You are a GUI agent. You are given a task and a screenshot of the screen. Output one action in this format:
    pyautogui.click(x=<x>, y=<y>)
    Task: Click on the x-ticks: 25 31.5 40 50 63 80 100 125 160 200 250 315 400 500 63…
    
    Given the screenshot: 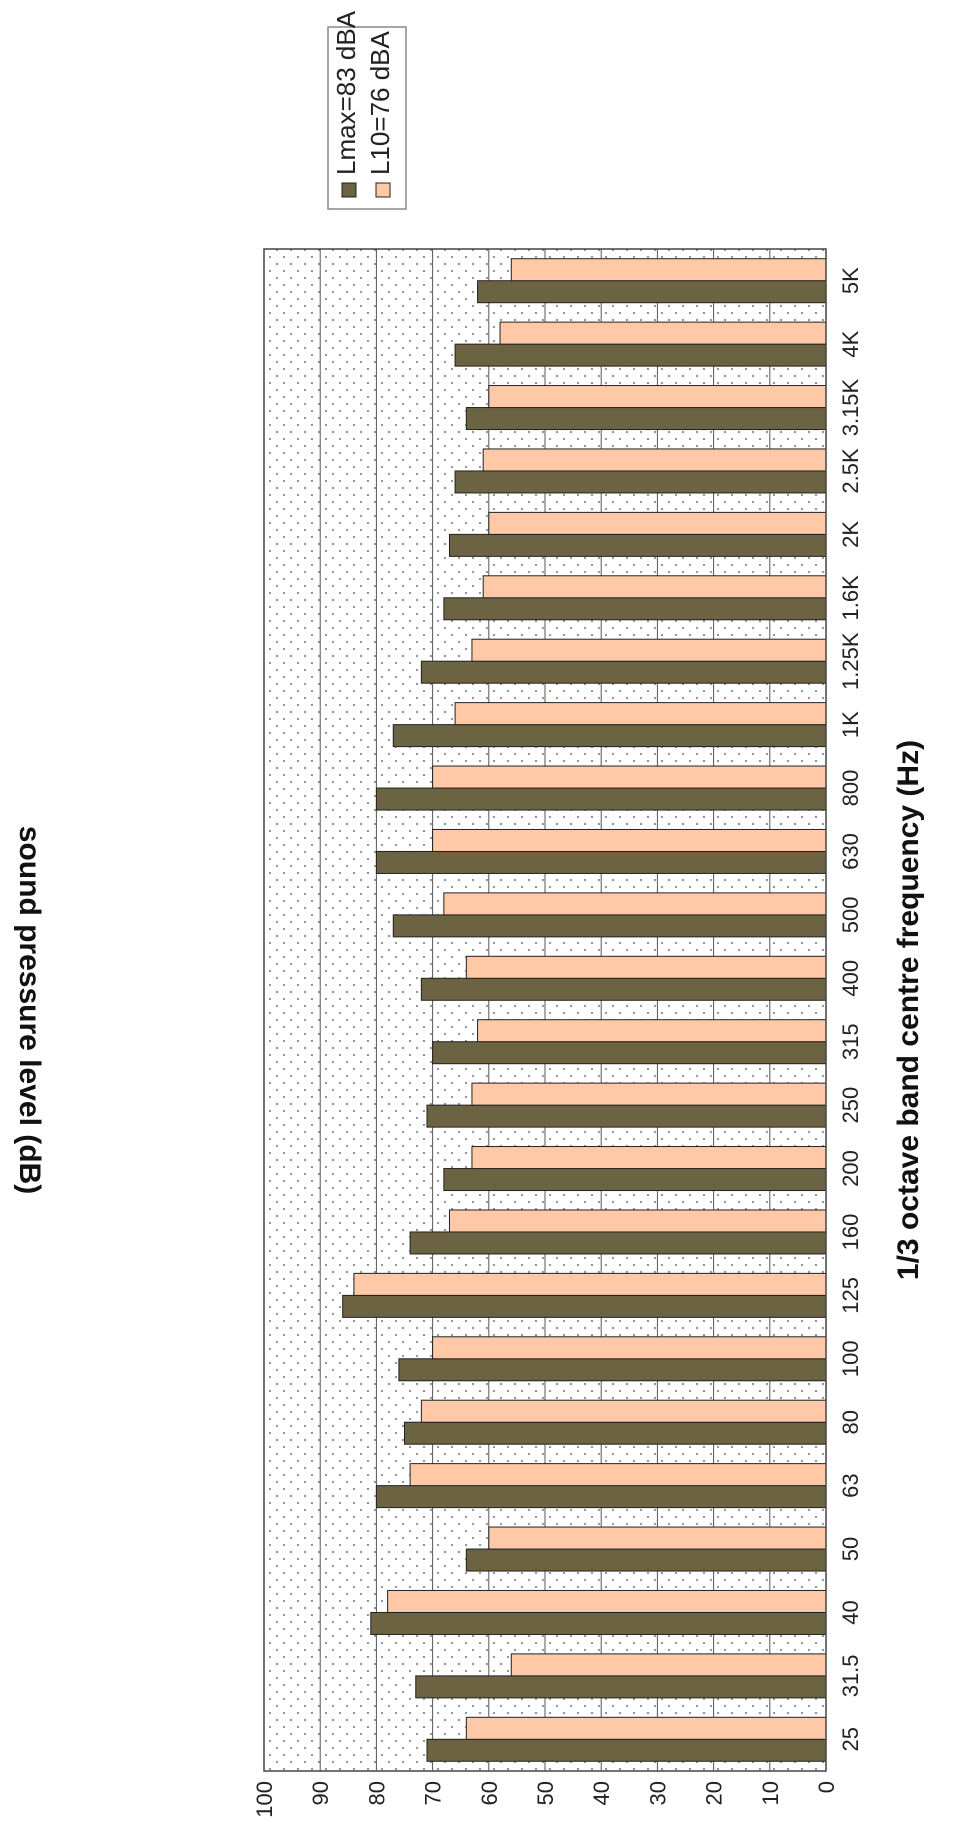 What is the action you would take?
    pyautogui.click(x=850, y=1009)
    